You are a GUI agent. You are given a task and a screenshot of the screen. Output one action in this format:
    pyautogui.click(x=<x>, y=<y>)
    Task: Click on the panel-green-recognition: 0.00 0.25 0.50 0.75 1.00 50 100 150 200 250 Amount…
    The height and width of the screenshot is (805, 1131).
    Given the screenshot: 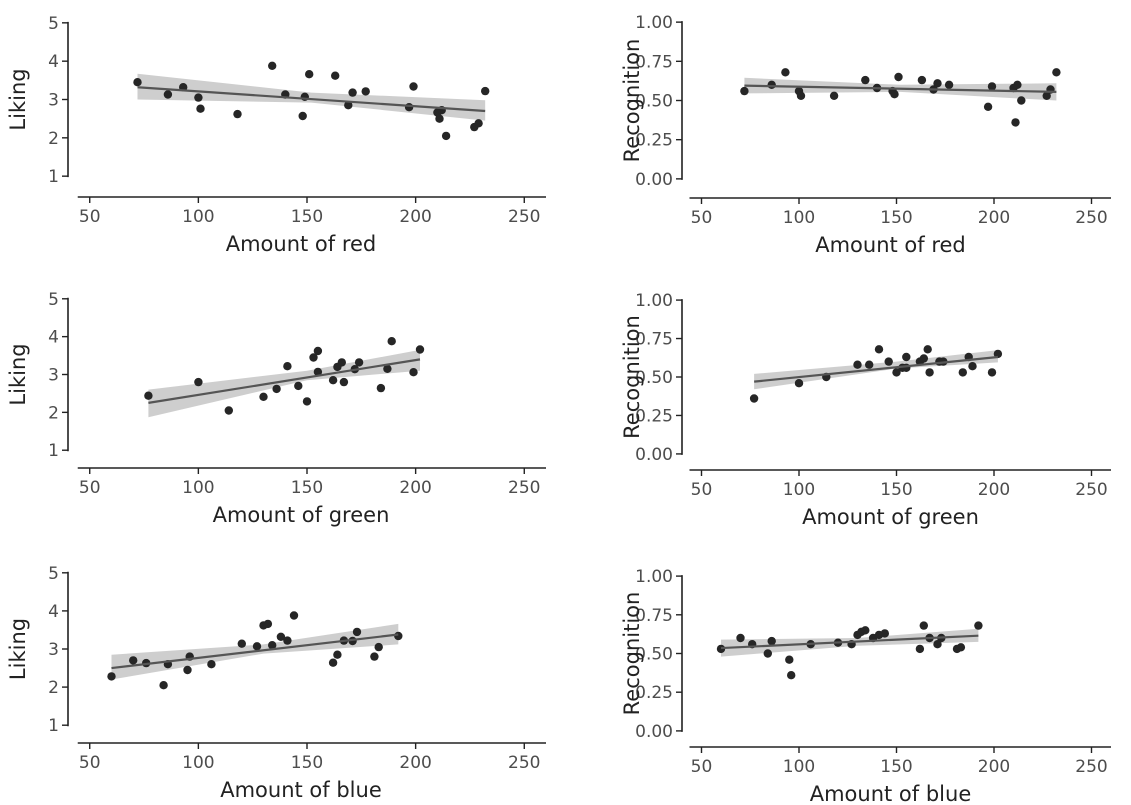 What is the action you would take?
    pyautogui.click(x=865, y=410)
    